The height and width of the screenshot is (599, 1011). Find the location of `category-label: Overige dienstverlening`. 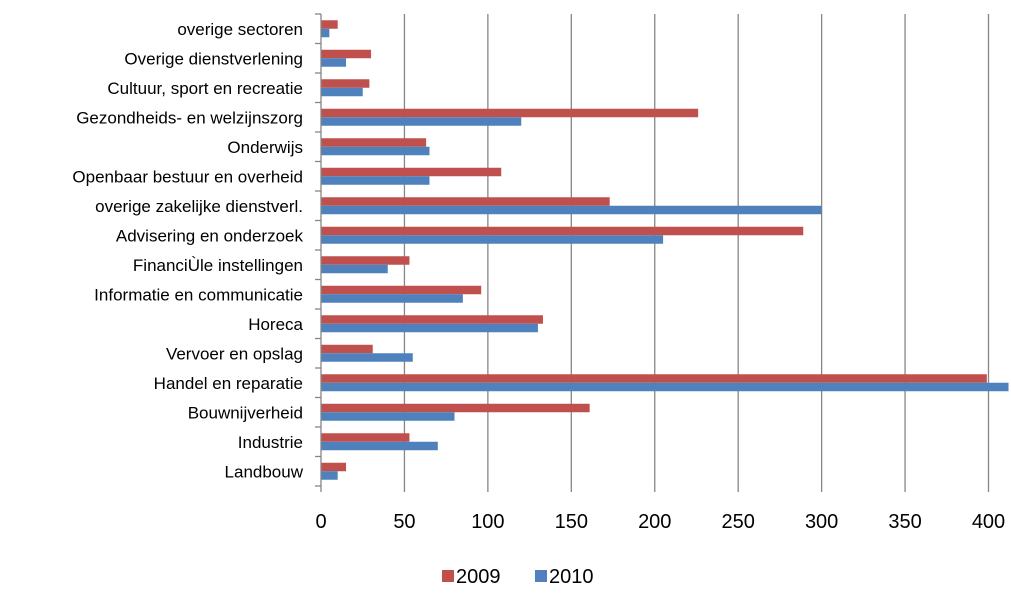

category-label: Overige dienstverlening is located at coordinates (213, 58).